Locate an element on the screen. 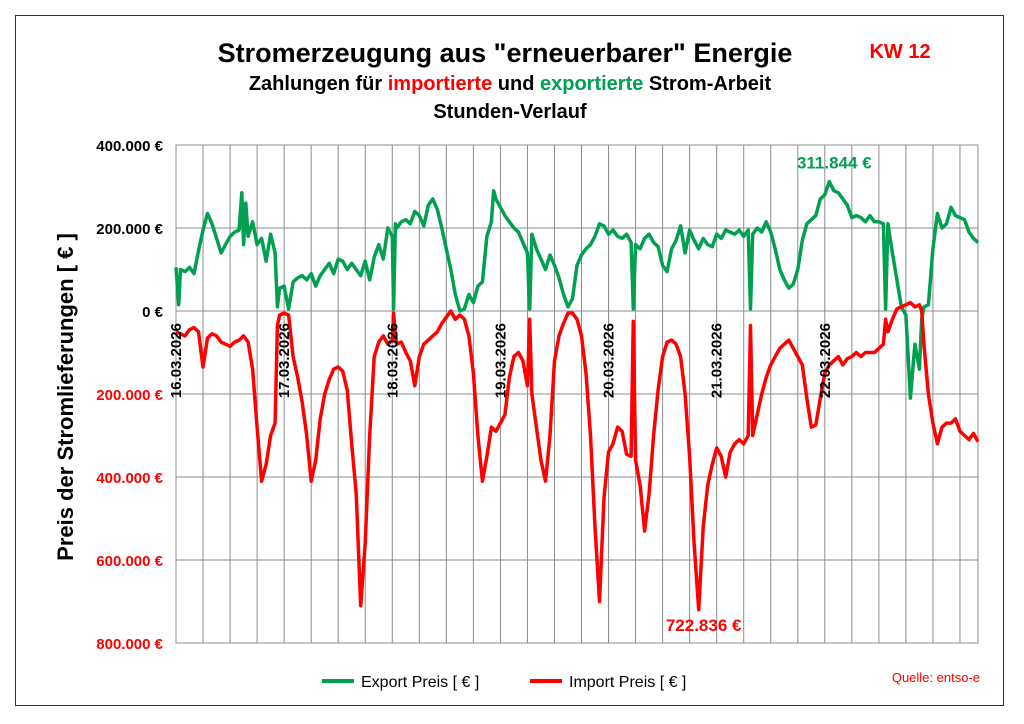  day-label: 22.03.2026 is located at coordinates (825, 360).